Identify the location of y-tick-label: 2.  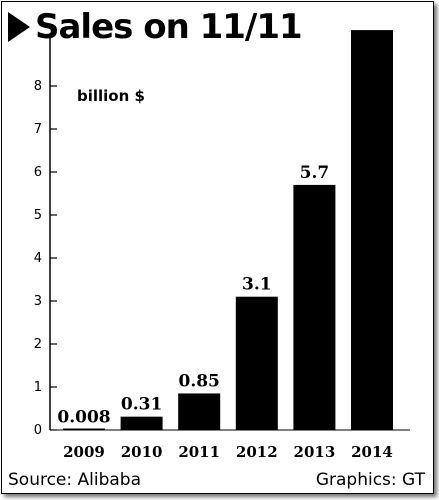
(38, 344).